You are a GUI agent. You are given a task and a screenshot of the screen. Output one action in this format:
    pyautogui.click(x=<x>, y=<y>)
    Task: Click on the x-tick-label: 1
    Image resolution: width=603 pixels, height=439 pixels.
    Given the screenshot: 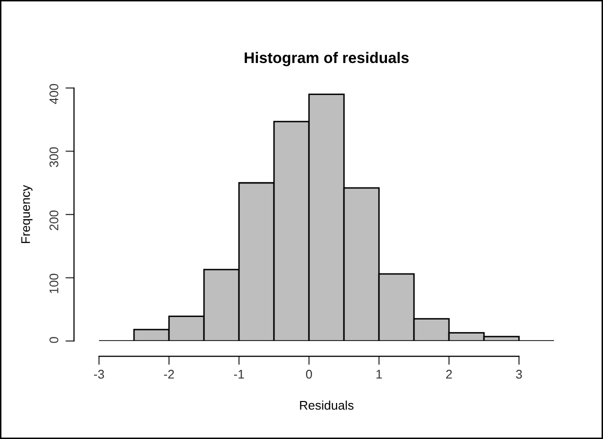 What is the action you would take?
    pyautogui.click(x=379, y=374)
    